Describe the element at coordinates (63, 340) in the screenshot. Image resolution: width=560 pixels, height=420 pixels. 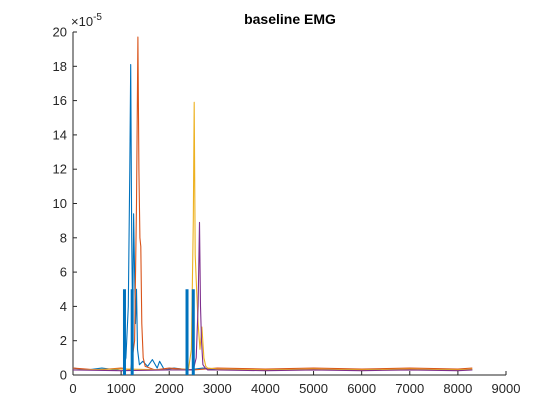
I see `y-tick-label: 2` at that location.